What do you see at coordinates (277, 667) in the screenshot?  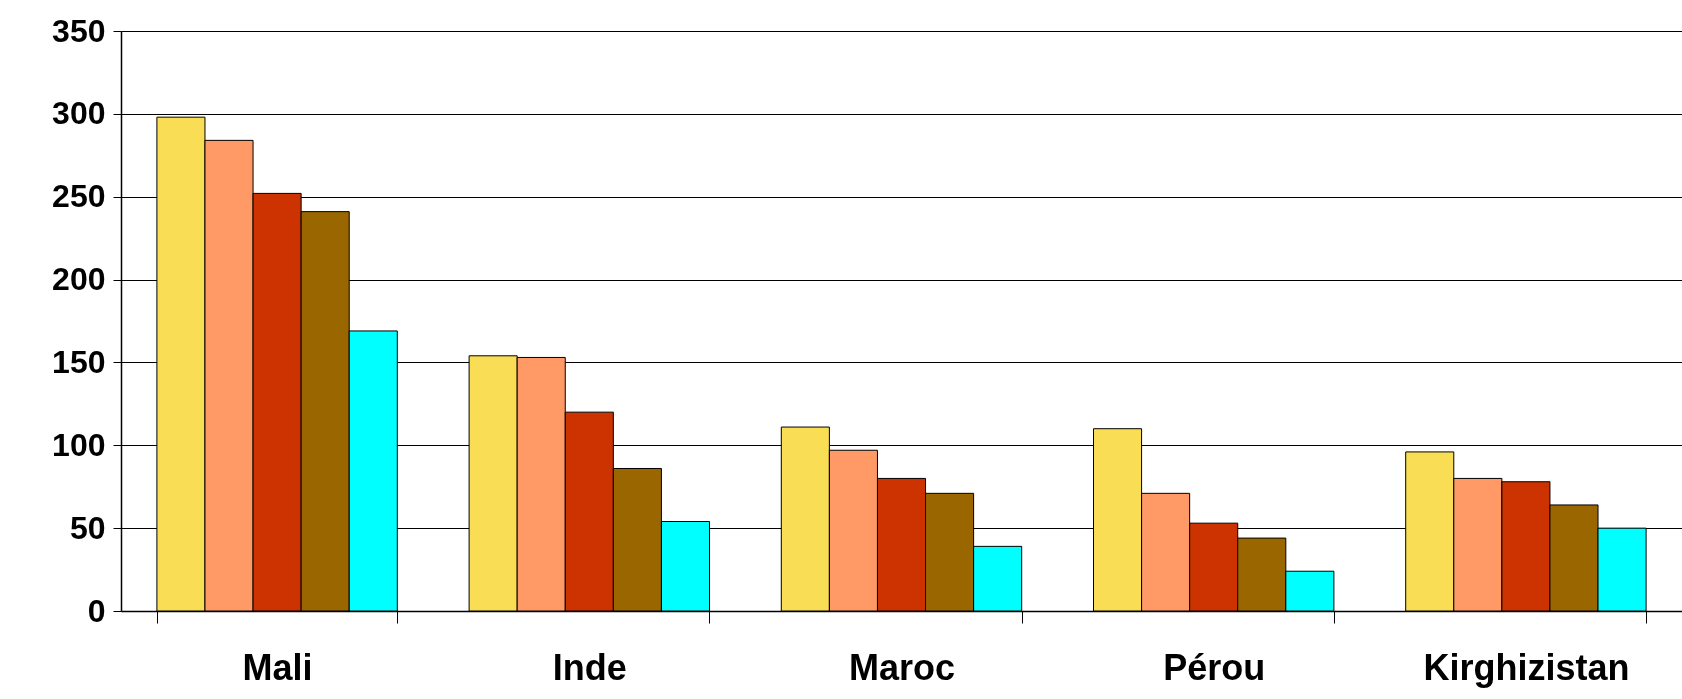 I see `x-tick-label: Mali` at bounding box center [277, 667].